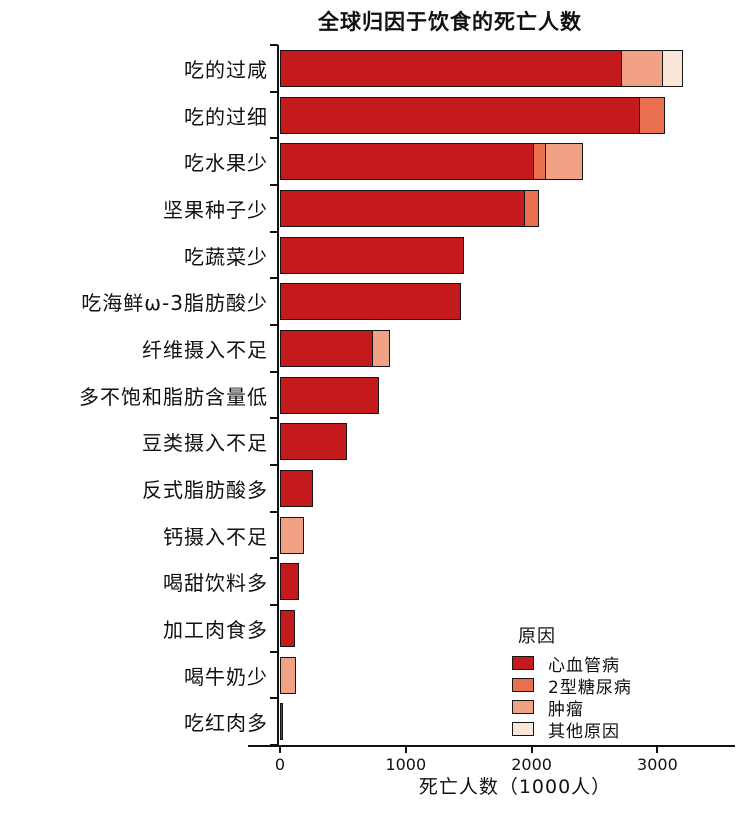  I want to click on category-label: 多不饱和脂肪含量低, so click(173, 396).